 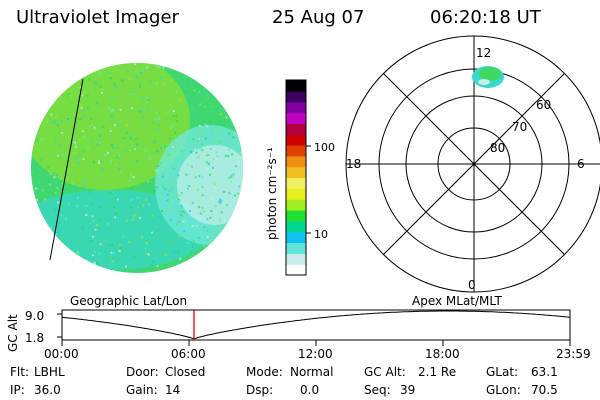 I want to click on status-value: 0.0, so click(x=309, y=390).